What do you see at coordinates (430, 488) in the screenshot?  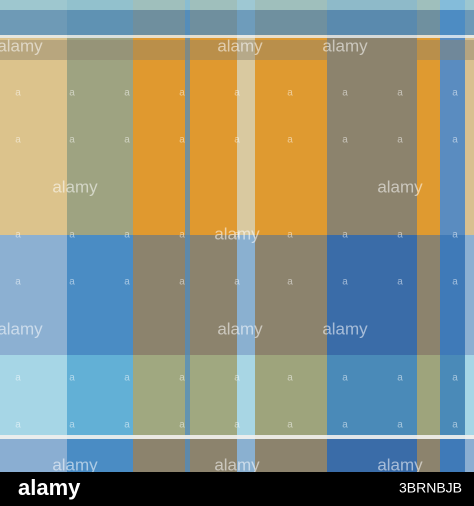 I see `image-id: 3BRNBJB` at bounding box center [430, 488].